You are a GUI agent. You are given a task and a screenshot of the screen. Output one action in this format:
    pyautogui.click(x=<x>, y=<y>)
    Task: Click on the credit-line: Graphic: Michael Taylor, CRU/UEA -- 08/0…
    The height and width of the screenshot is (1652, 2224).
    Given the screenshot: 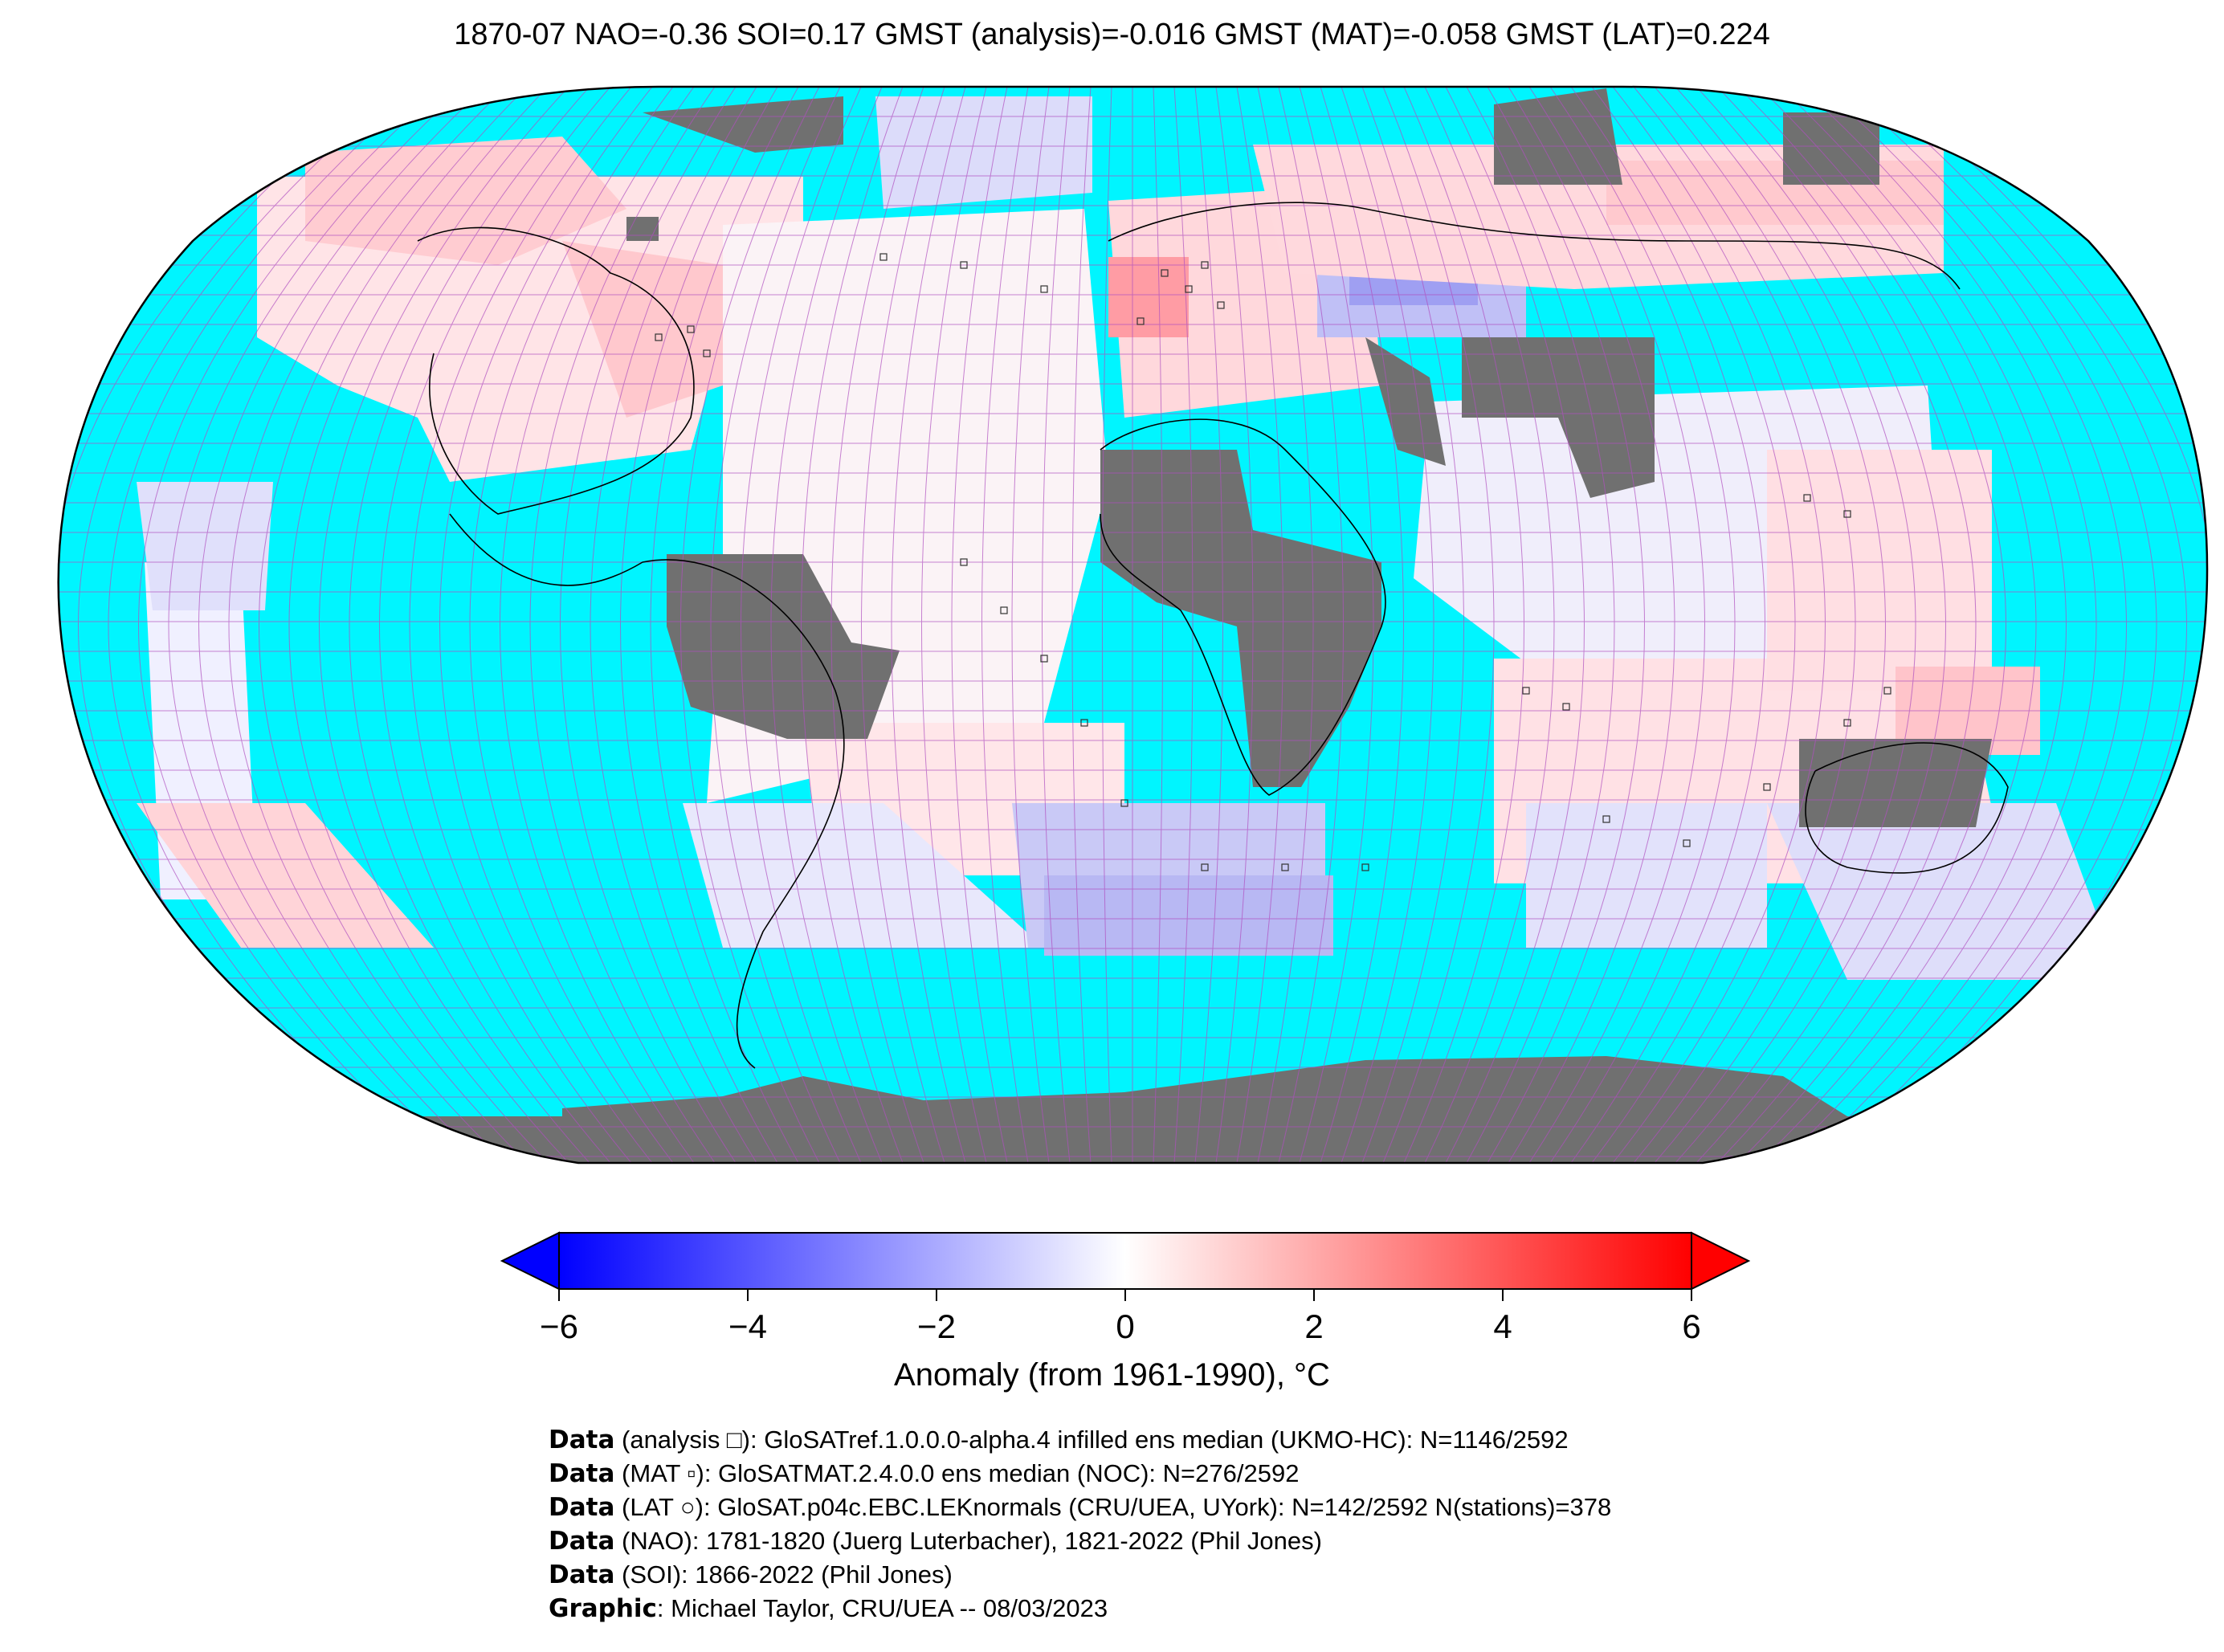 What is the action you would take?
    pyautogui.click(x=828, y=1608)
    